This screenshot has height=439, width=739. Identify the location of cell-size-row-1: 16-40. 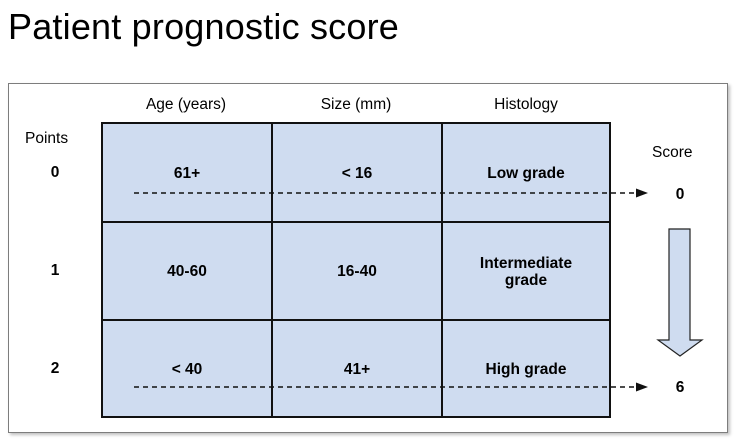
(357, 271).